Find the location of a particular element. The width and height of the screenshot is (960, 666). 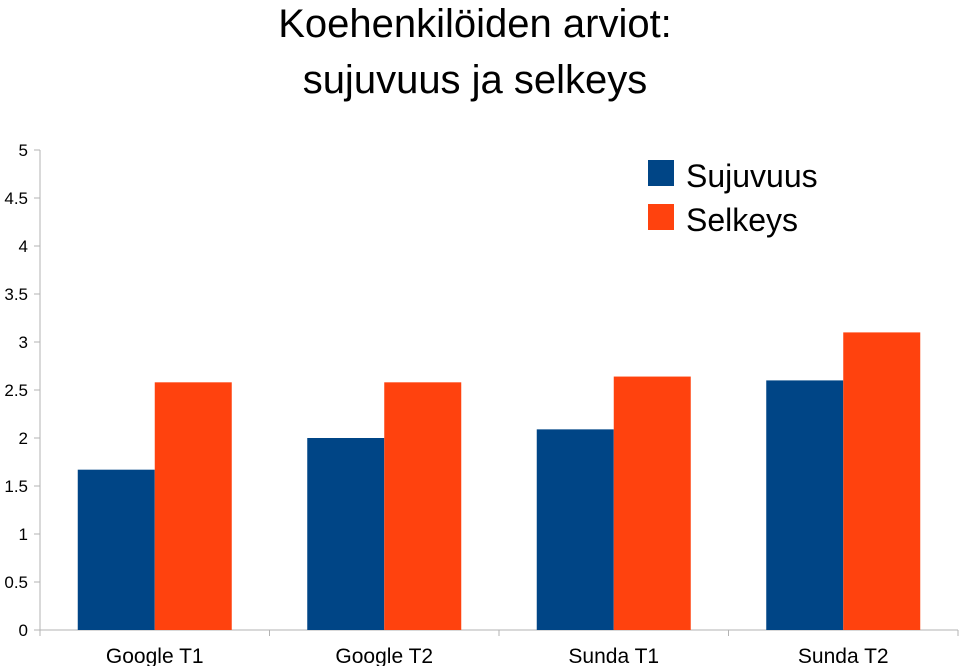

y-tick-label: 2 is located at coordinates (23, 438).